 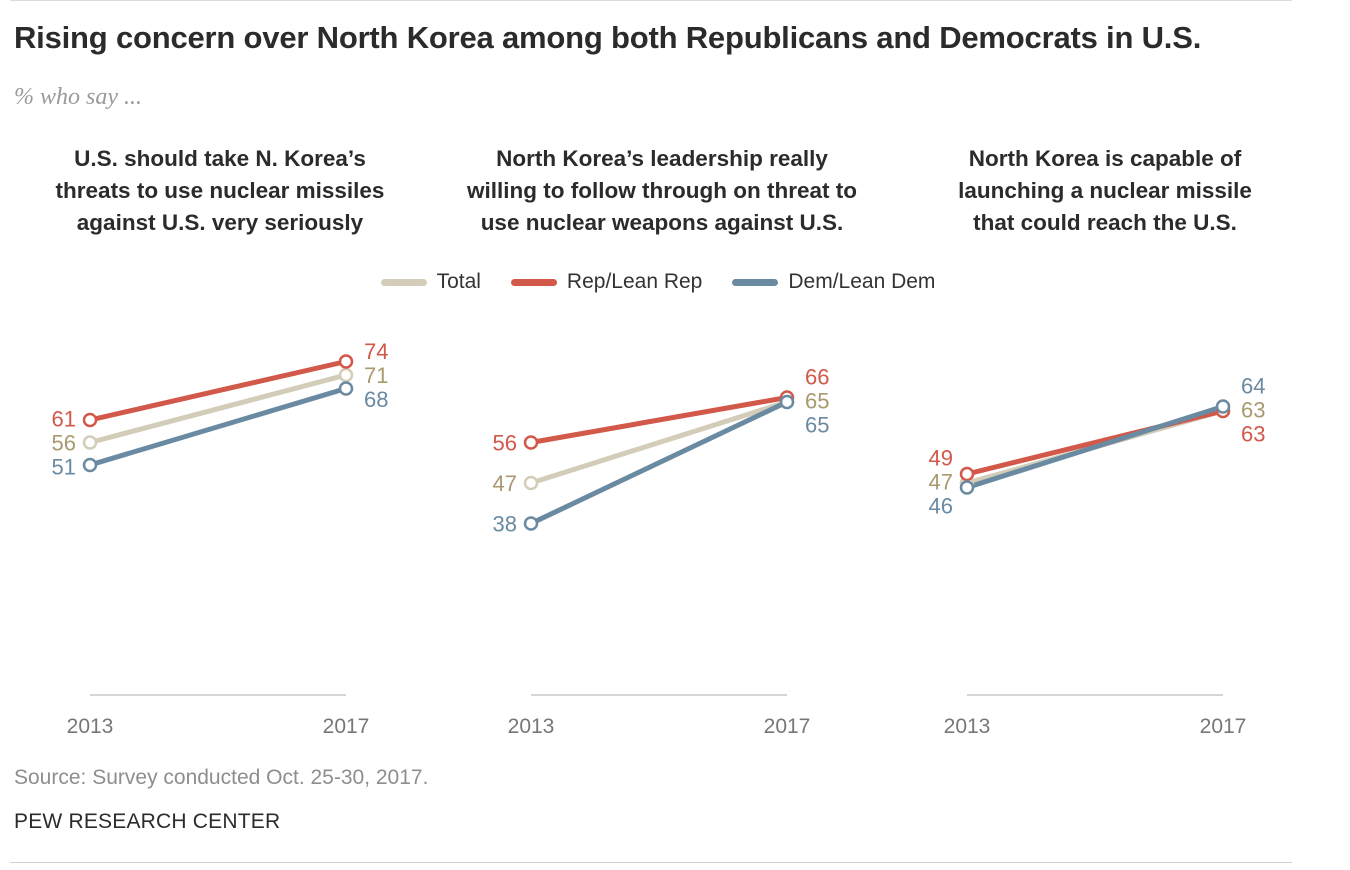 I want to click on panel-1-label-total-2013: 56, so click(x=64, y=443).